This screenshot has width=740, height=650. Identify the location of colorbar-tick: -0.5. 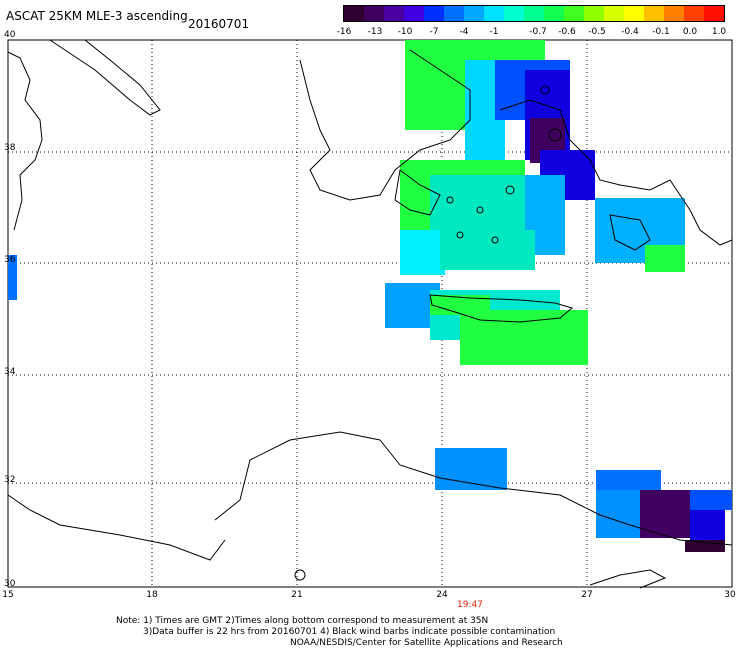
(597, 32).